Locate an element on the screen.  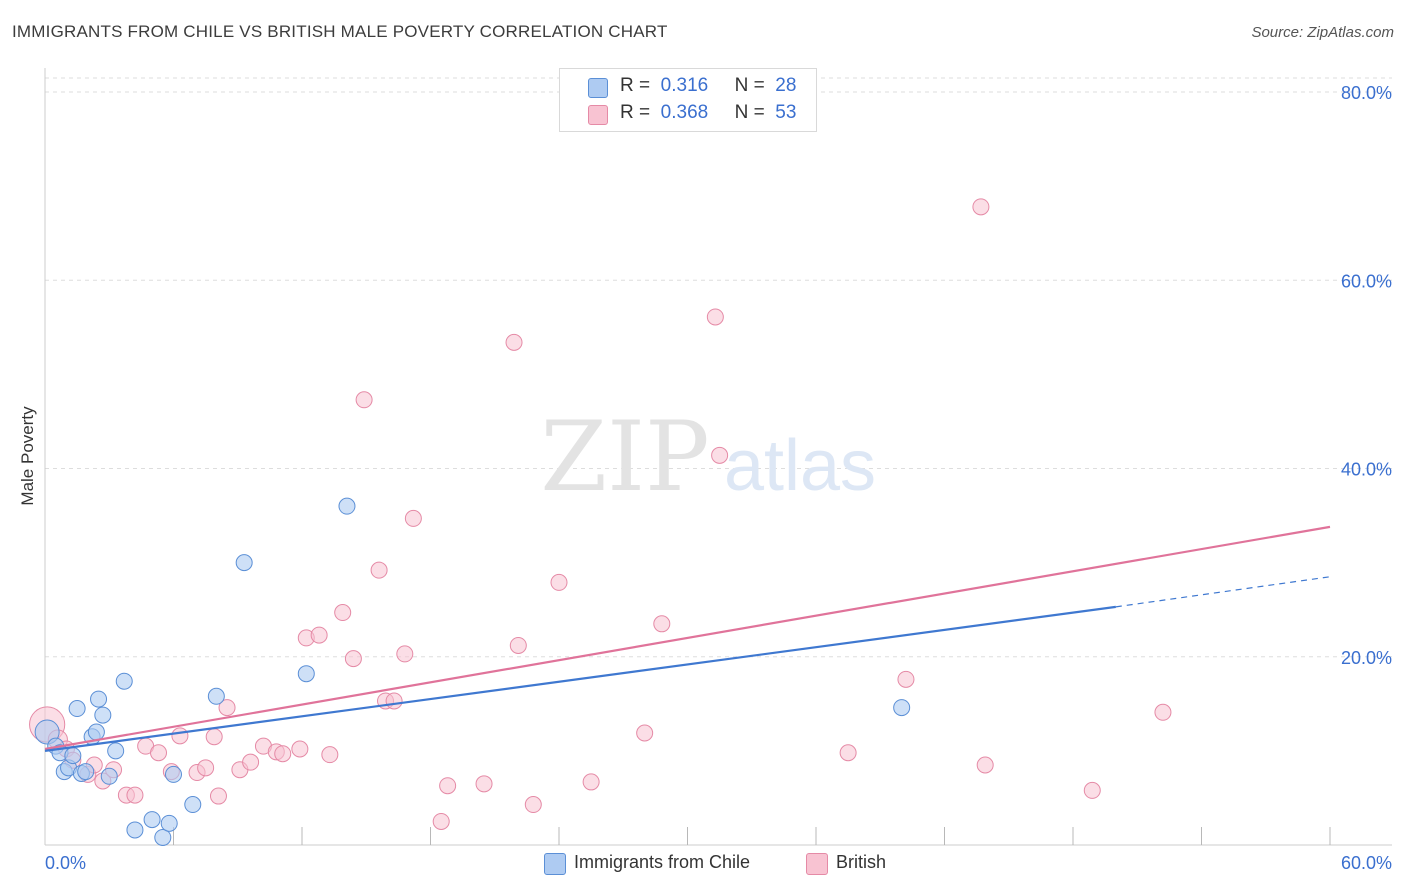
y-tick-label: 20.0% is located at coordinates (1366, 658).